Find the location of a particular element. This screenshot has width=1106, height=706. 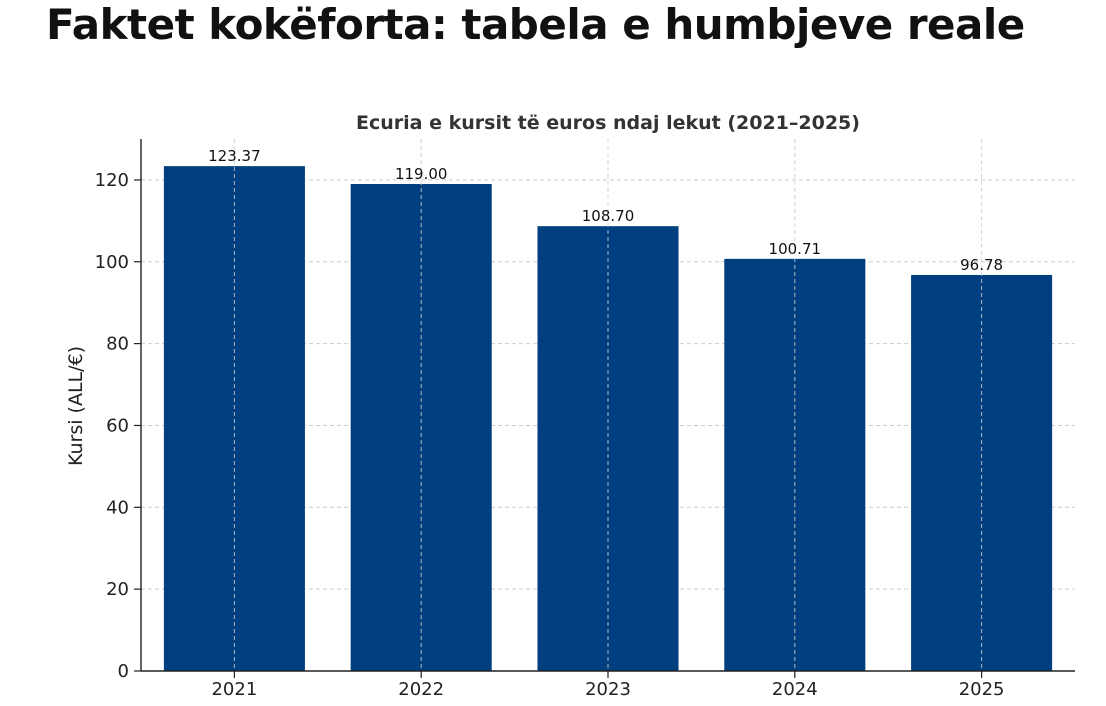

x-tick-label: 2023 is located at coordinates (608, 689).